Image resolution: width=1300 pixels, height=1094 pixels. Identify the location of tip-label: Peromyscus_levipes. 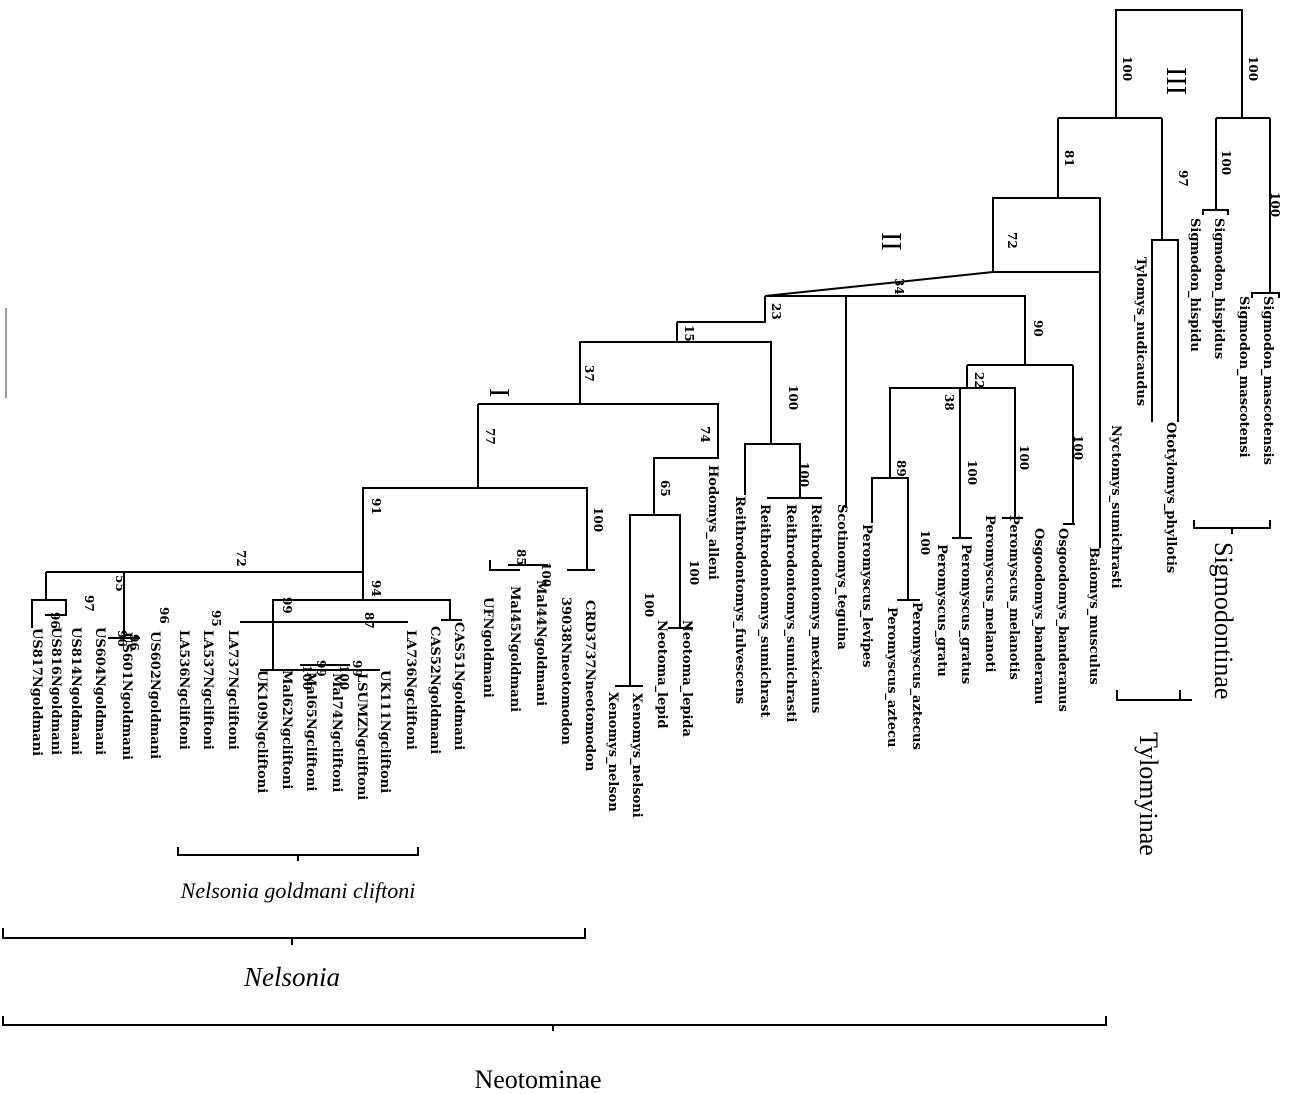
(866, 595).